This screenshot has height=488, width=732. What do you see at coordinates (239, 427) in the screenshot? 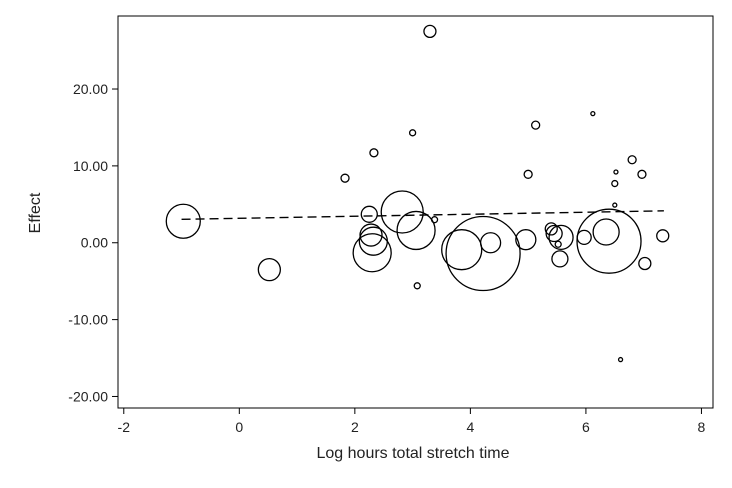
I see `x-tick-label: 0` at bounding box center [239, 427].